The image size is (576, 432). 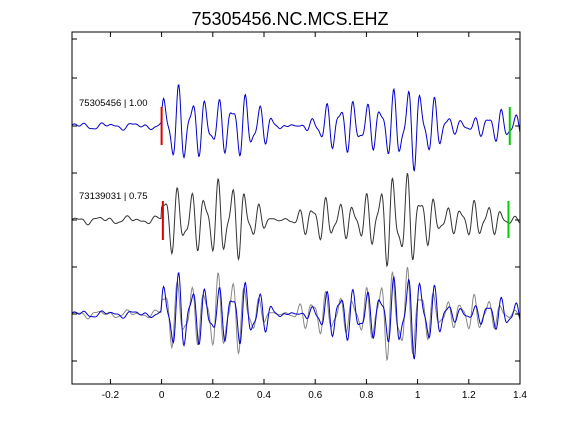 I want to click on x-tick-label: 1.2, so click(x=469, y=395).